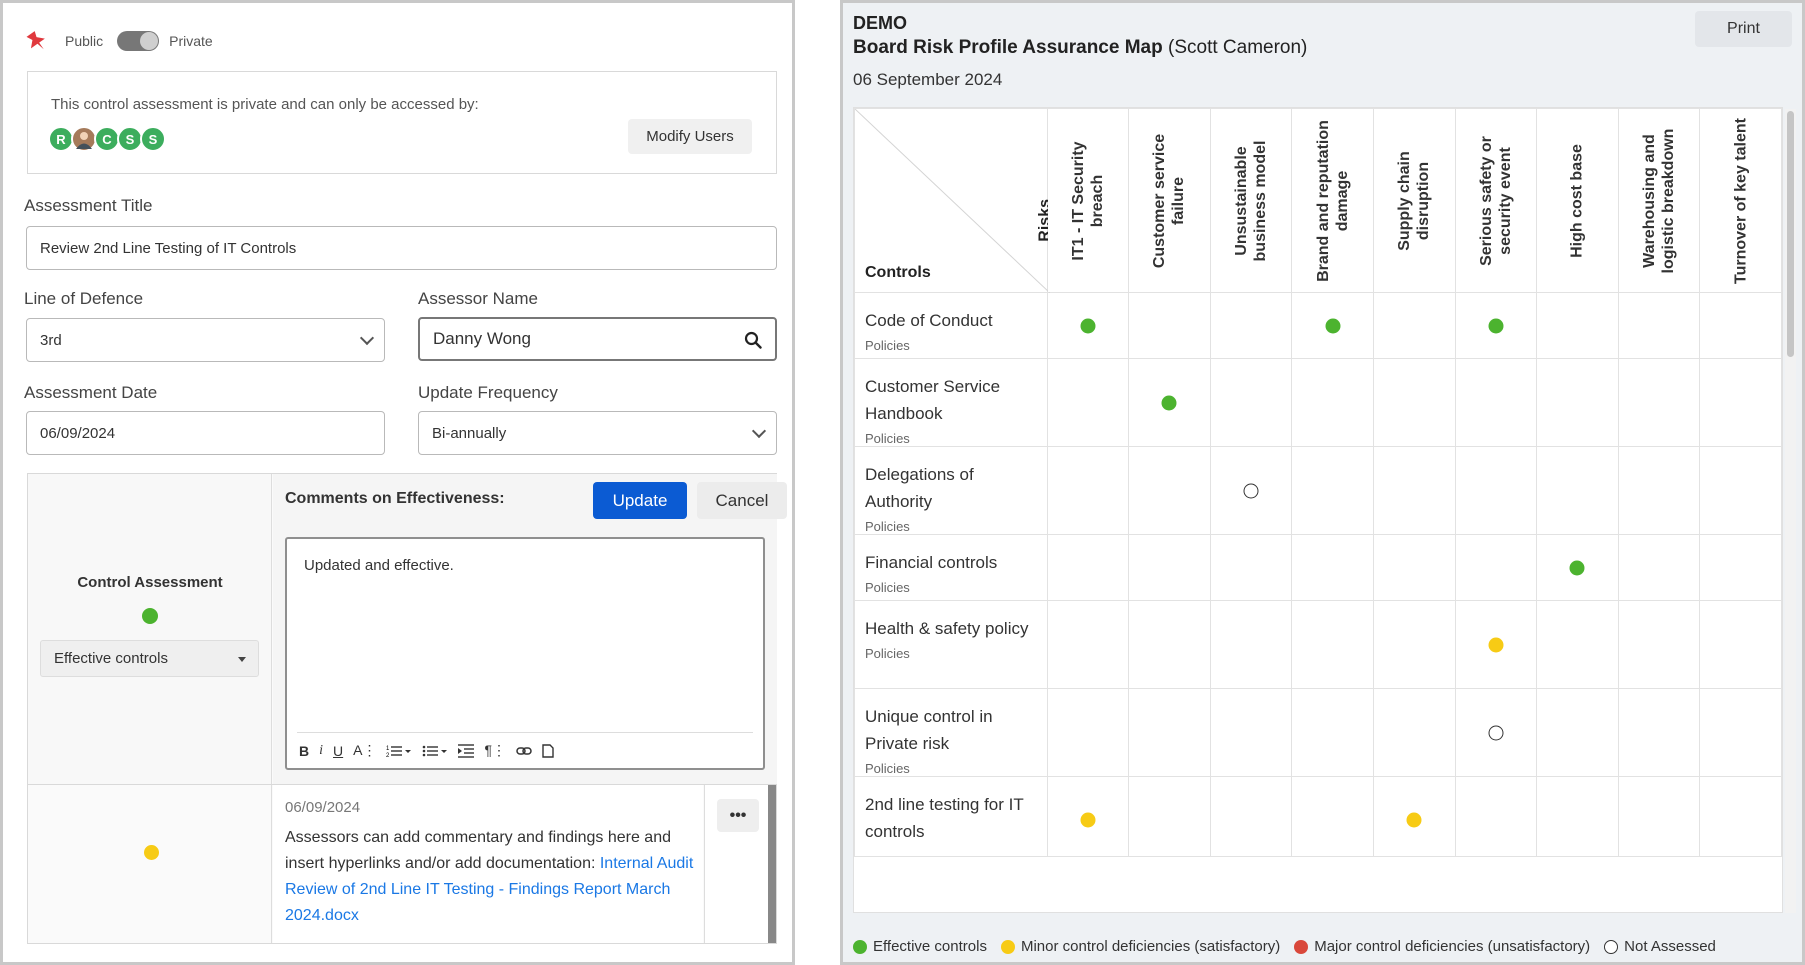 The width and height of the screenshot is (1805, 965). I want to click on comments-text: Updated and effective., so click(379, 565).